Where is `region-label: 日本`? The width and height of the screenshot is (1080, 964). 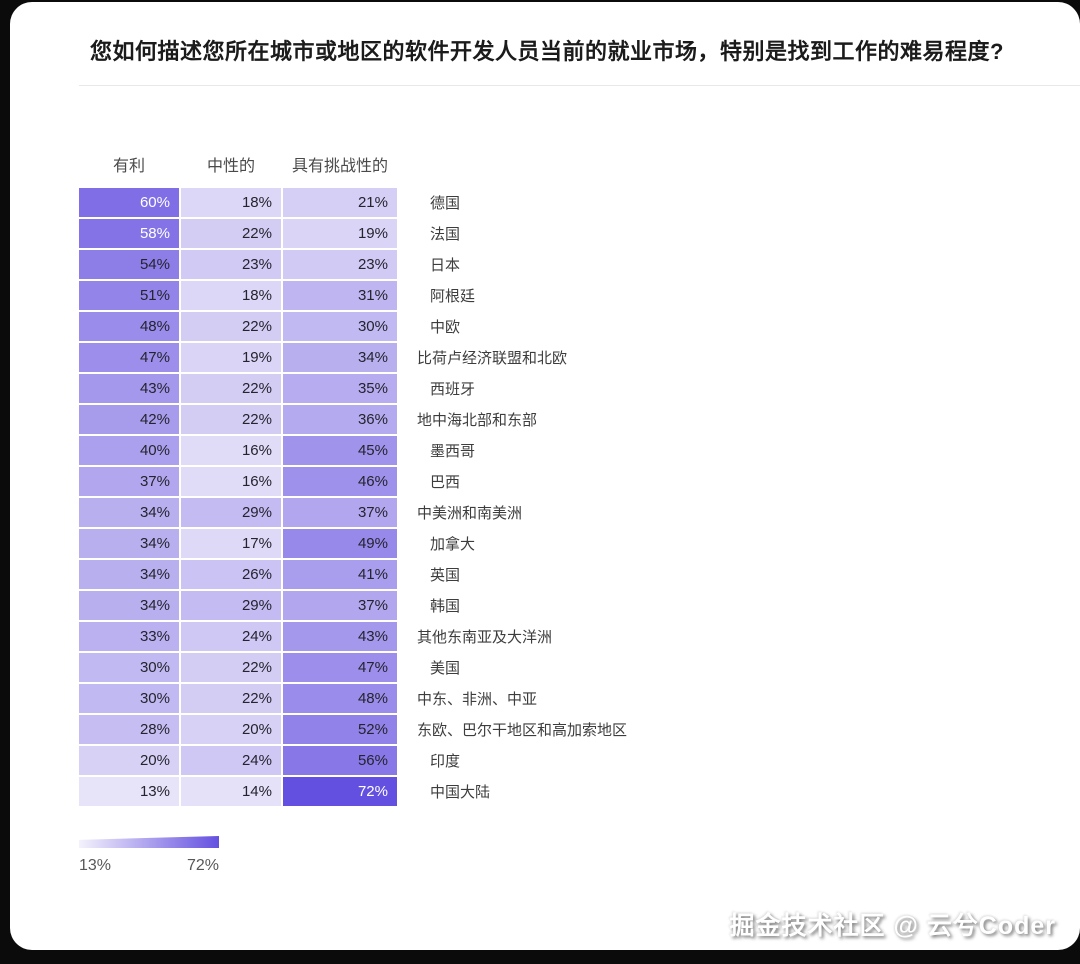 region-label: 日本 is located at coordinates (445, 265).